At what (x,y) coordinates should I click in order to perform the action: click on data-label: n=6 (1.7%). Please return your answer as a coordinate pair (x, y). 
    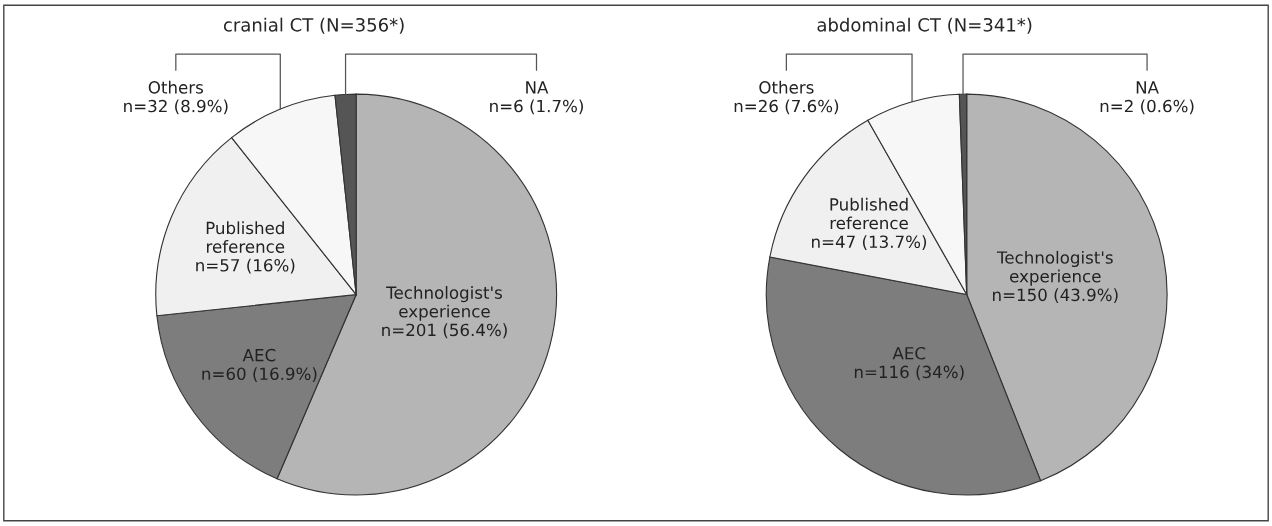
    Looking at the image, I should click on (536, 107).